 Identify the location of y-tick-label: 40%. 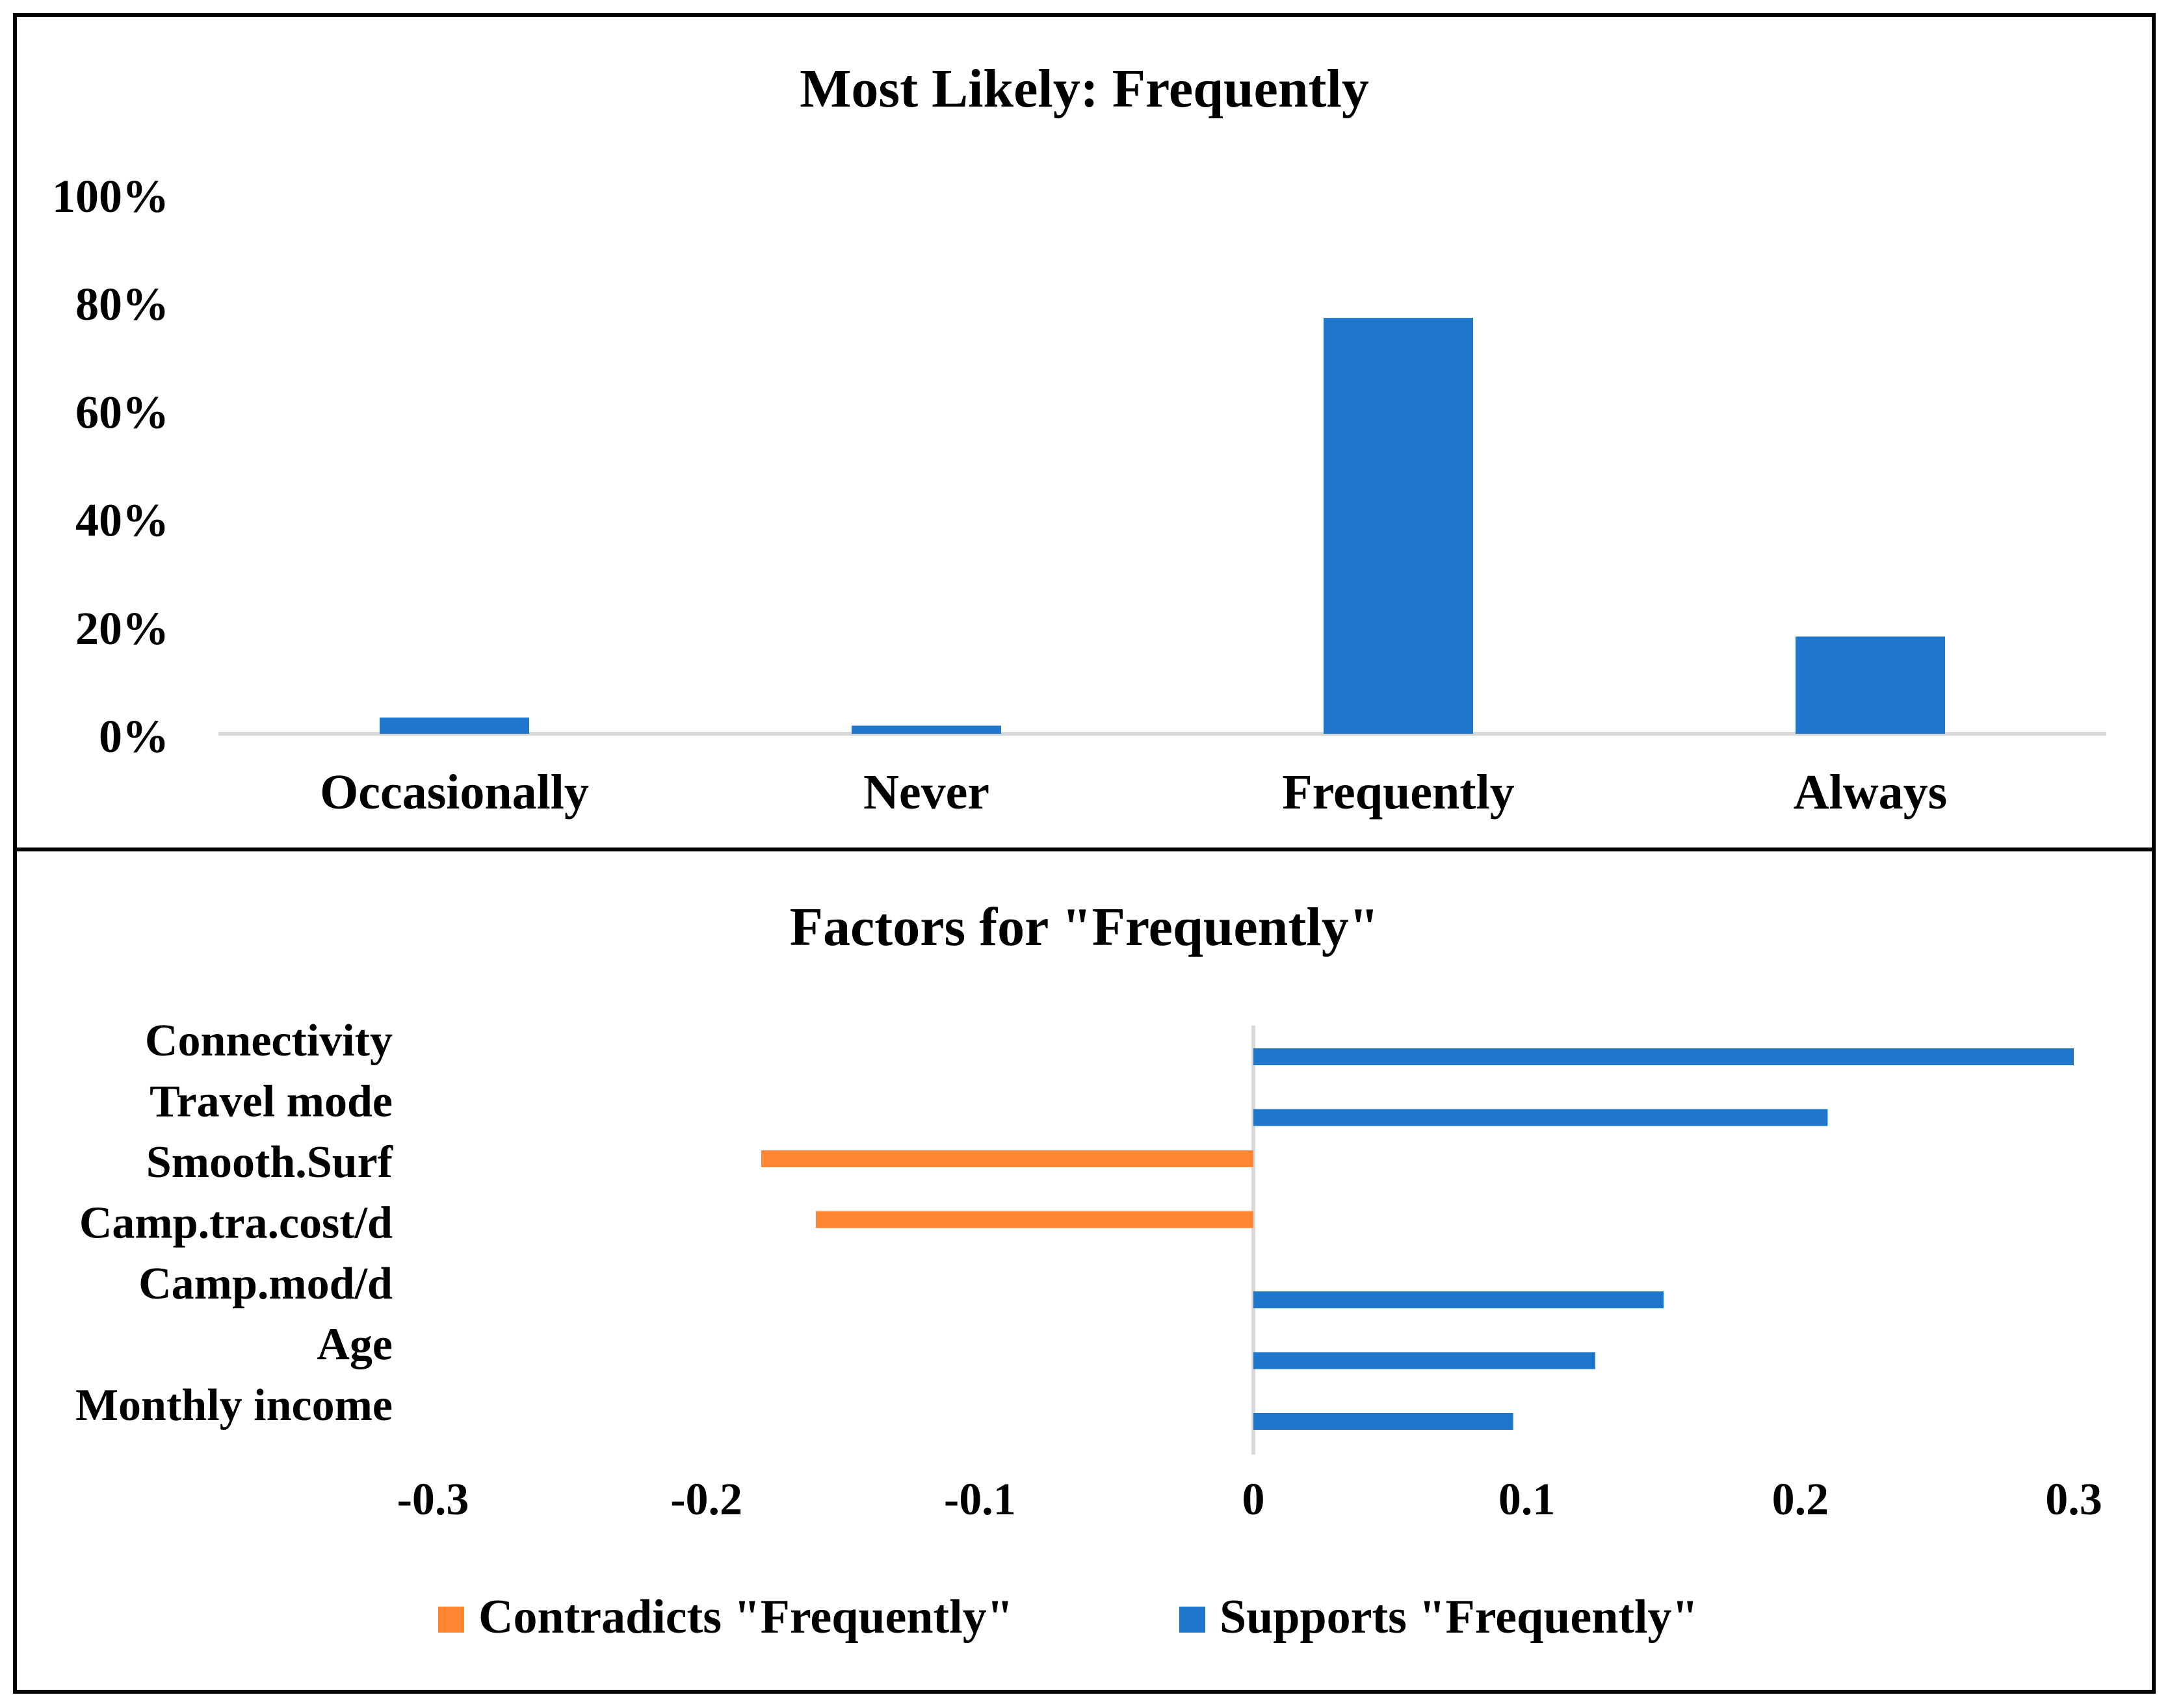
(122, 521).